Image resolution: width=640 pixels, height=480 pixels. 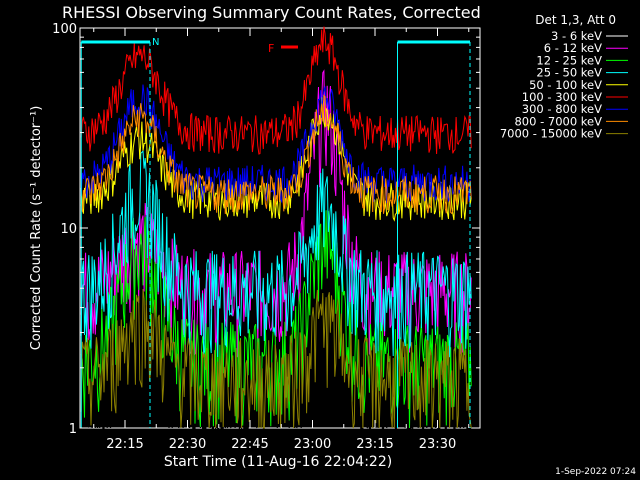 I want to click on x-tick-label: 22:45, so click(x=249, y=444).